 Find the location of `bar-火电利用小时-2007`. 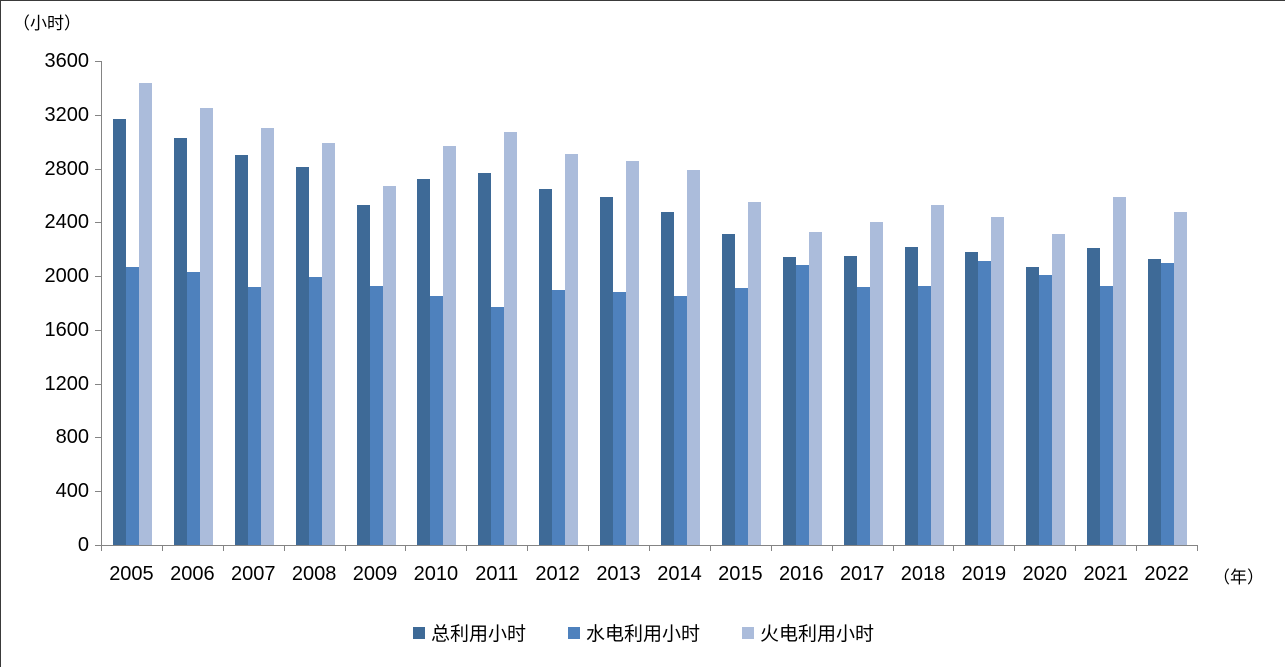

bar-火电利用小时-2007 is located at coordinates (267, 336).